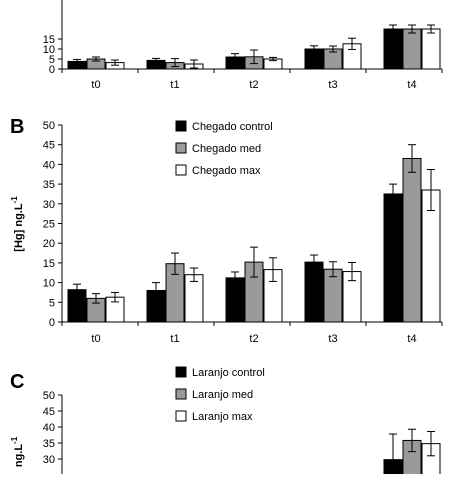 The height and width of the screenshot is (479, 474). What do you see at coordinates (222, 395) in the screenshot?
I see `legend-label-med: Laranjo med` at bounding box center [222, 395].